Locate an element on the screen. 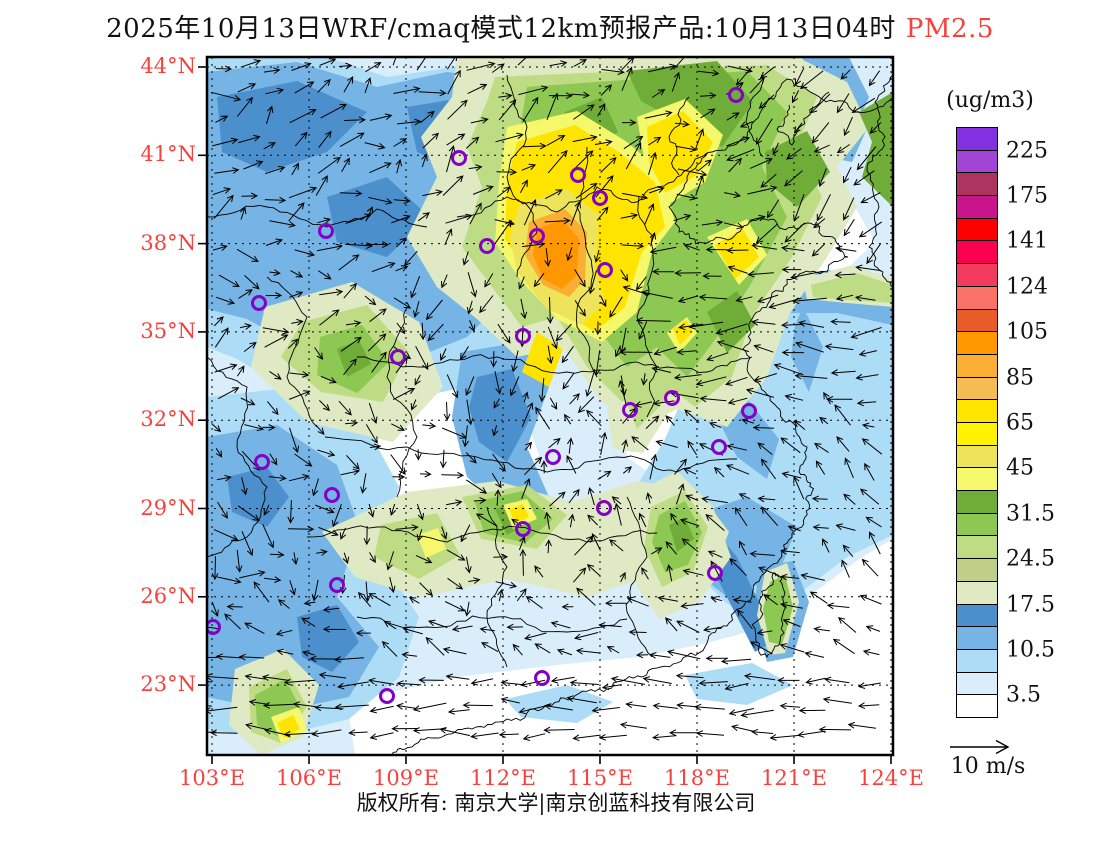 The height and width of the screenshot is (850, 1100). lon-tick-label: 121°E is located at coordinates (794, 778).